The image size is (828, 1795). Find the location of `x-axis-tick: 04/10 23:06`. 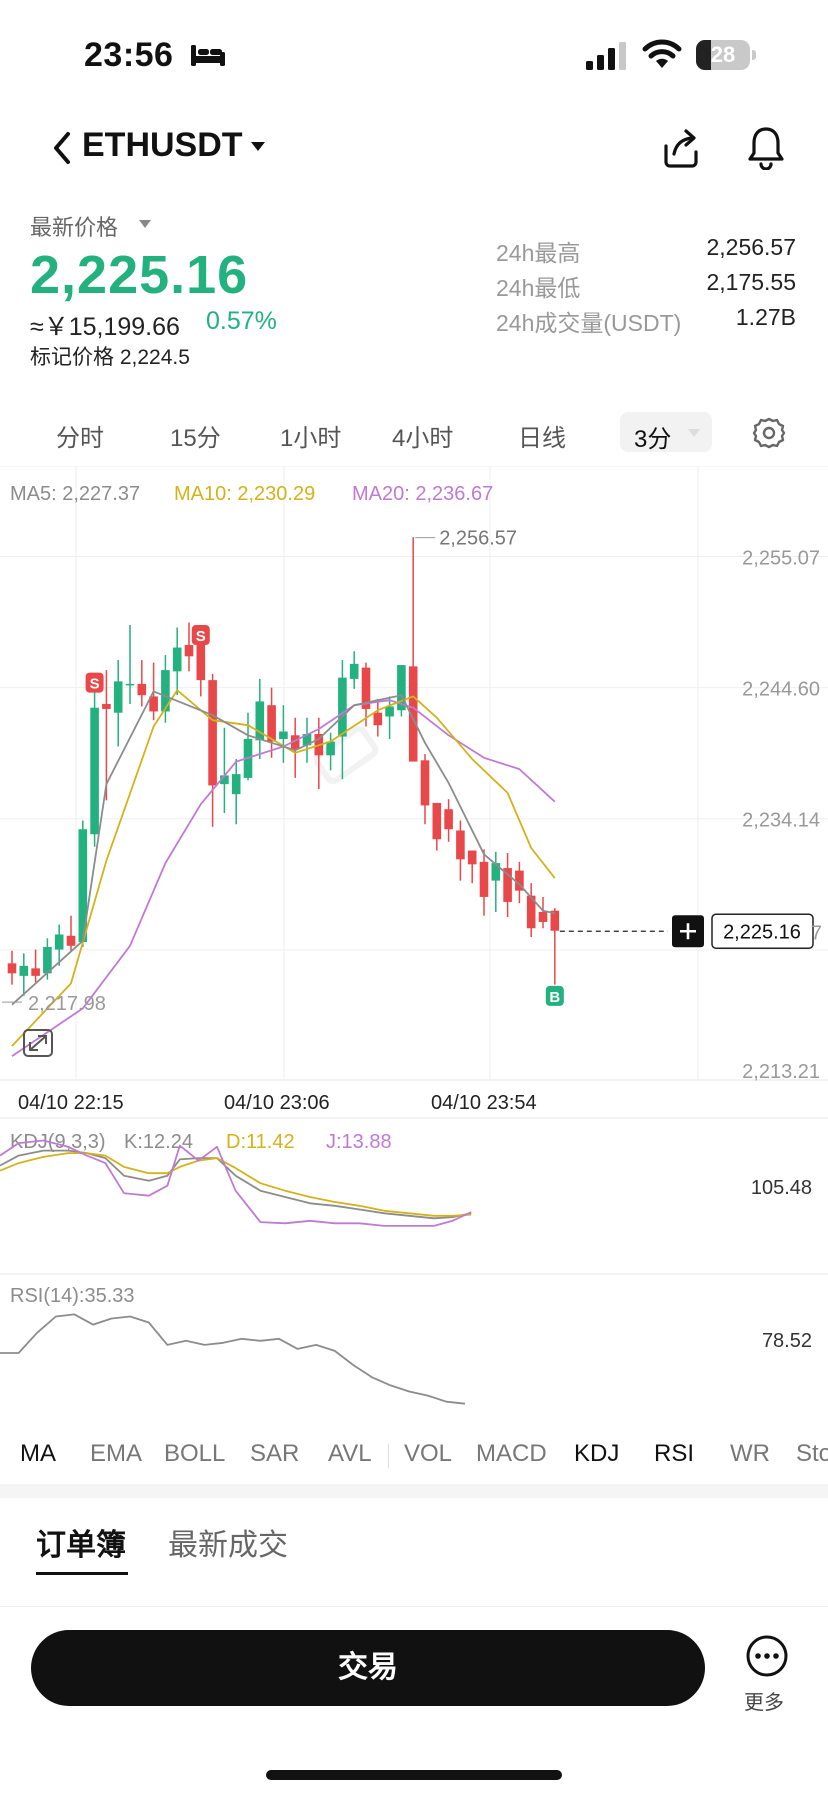

x-axis-tick: 04/10 23:06 is located at coordinates (277, 1103).